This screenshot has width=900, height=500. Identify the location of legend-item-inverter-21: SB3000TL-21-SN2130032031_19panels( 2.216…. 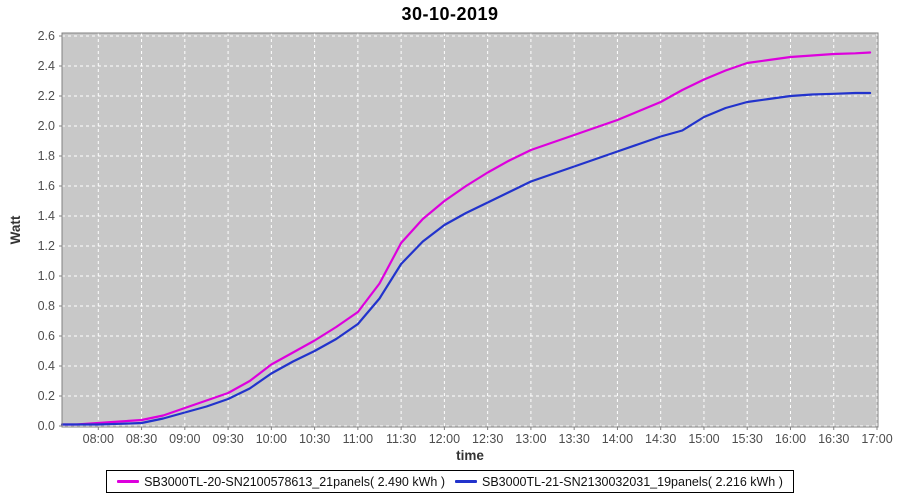
(619, 482).